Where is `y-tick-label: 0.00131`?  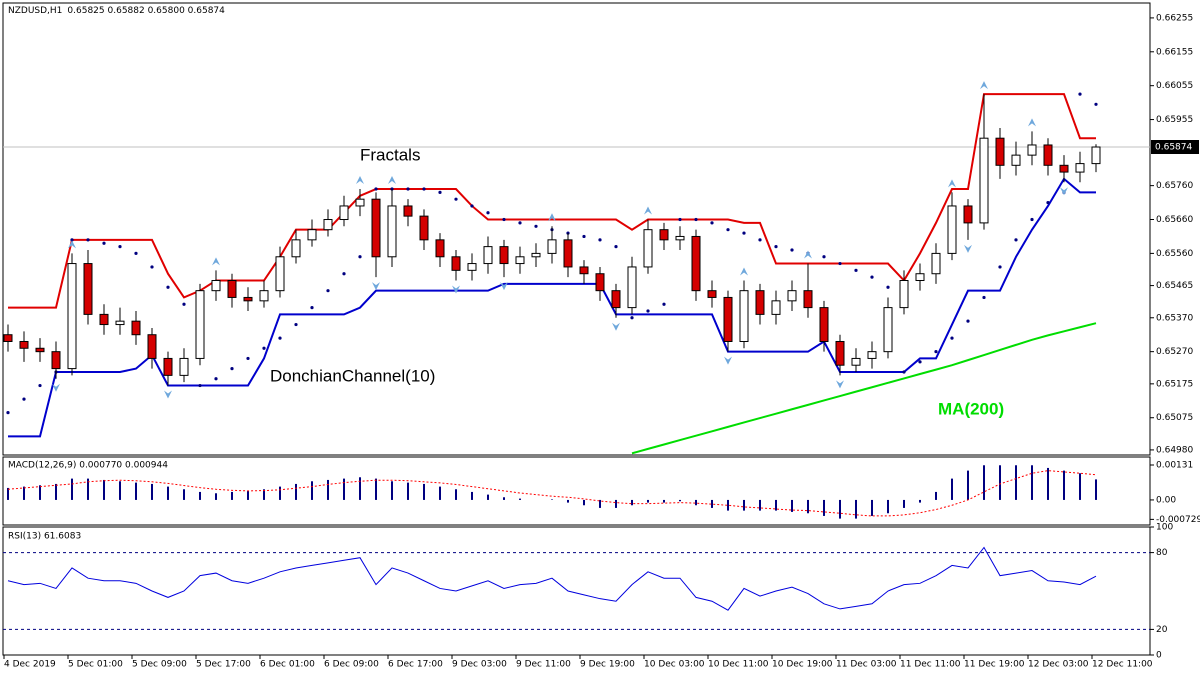
y-tick-label: 0.00131 is located at coordinates (1174, 466).